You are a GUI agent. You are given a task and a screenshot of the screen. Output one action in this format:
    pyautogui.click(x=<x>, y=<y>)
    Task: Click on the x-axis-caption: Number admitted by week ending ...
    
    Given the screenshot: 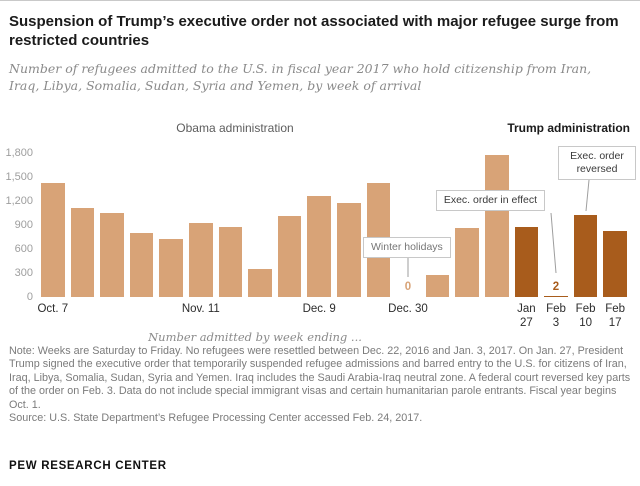 What is the action you would take?
    pyautogui.click(x=255, y=337)
    